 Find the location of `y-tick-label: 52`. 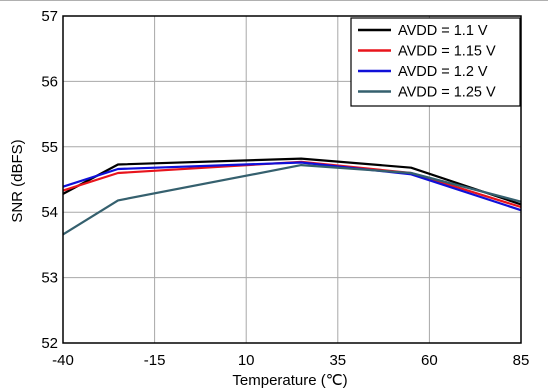

y-tick-label: 52 is located at coordinates (49, 343).